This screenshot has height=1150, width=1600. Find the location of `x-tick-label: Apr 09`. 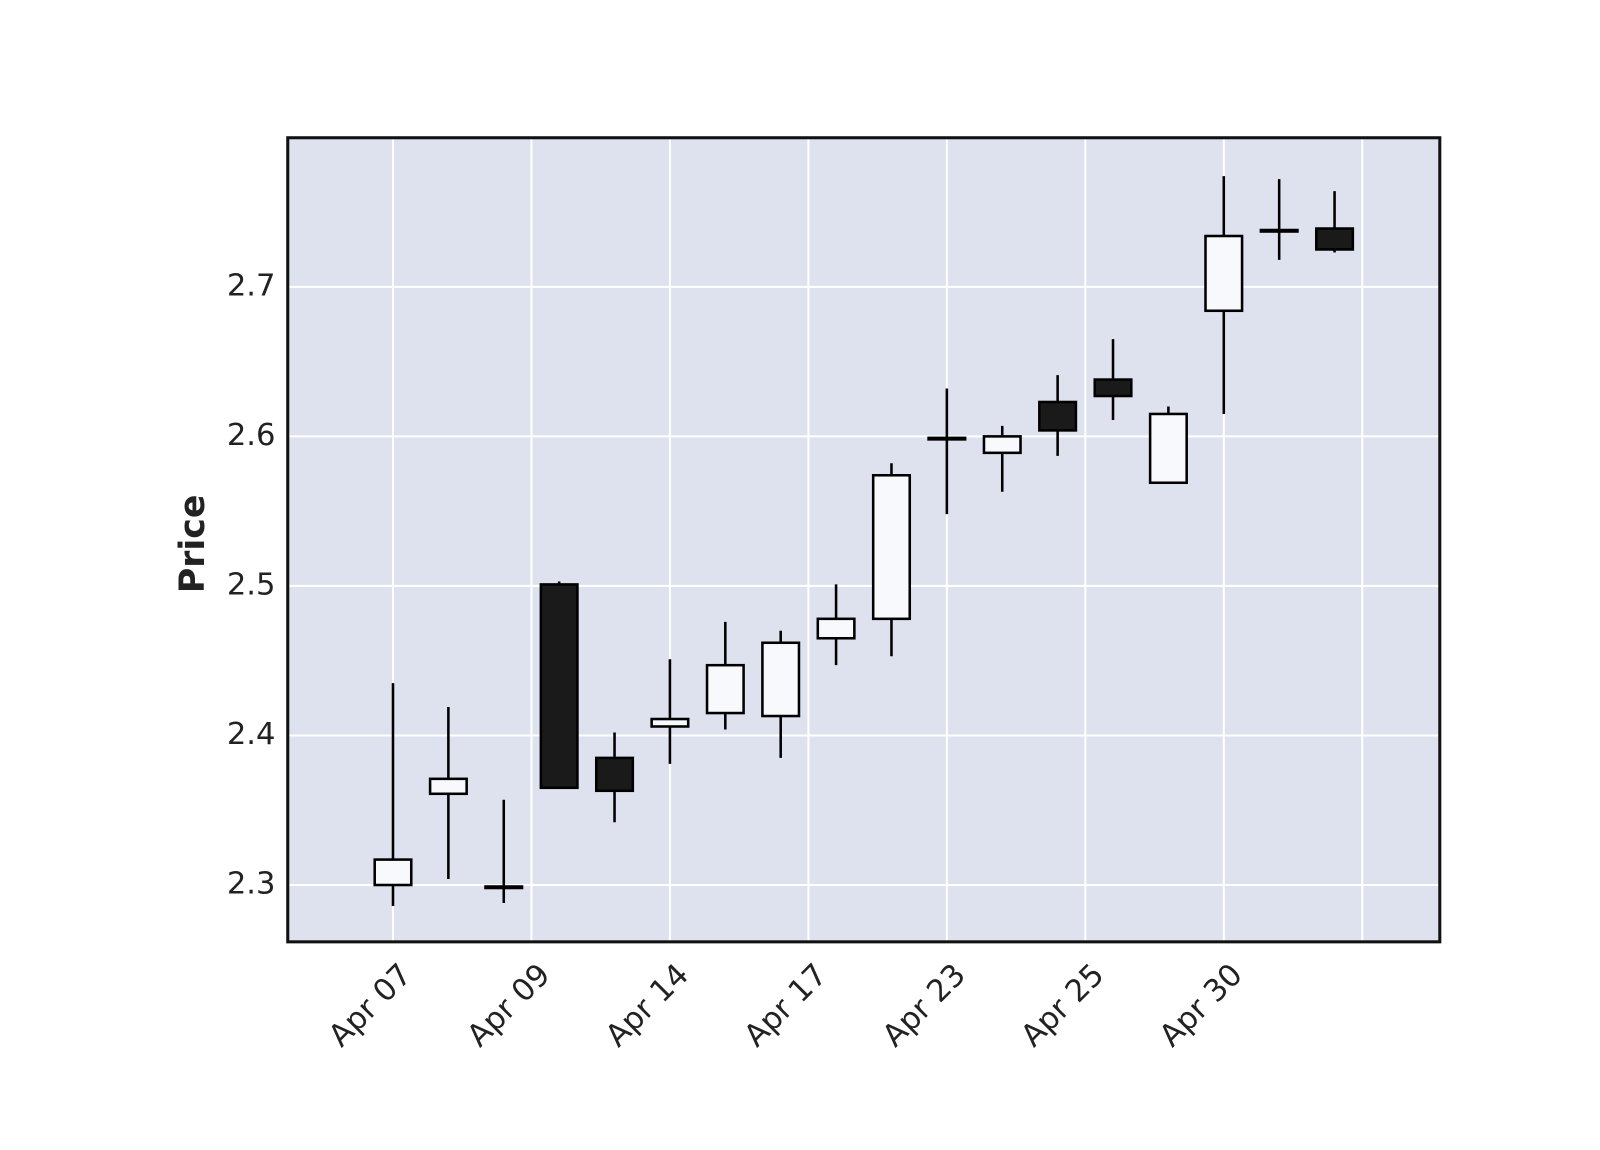

x-tick-label: Apr 09 is located at coordinates (509, 1005).